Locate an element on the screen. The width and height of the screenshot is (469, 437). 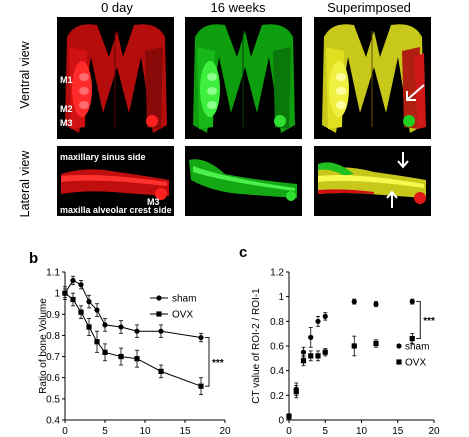
ventral-16weeks-image is located at coordinates (243, 78).